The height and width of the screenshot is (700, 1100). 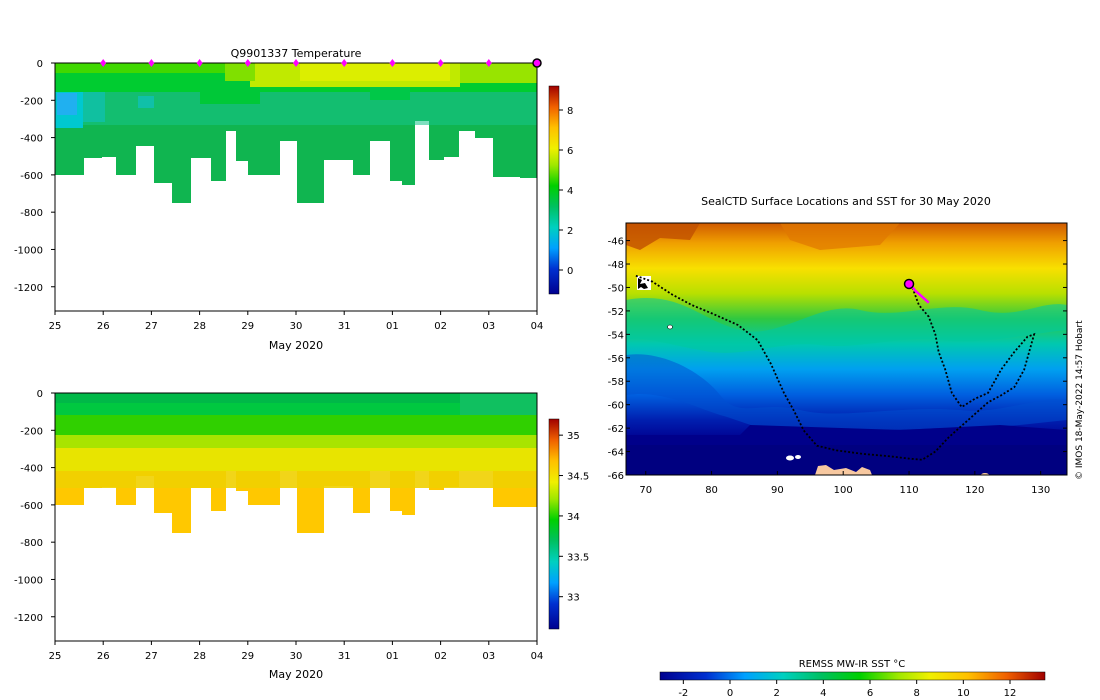 What do you see at coordinates (296, 53) in the screenshot?
I see `temperature-title: Q9901337 Temperature` at bounding box center [296, 53].